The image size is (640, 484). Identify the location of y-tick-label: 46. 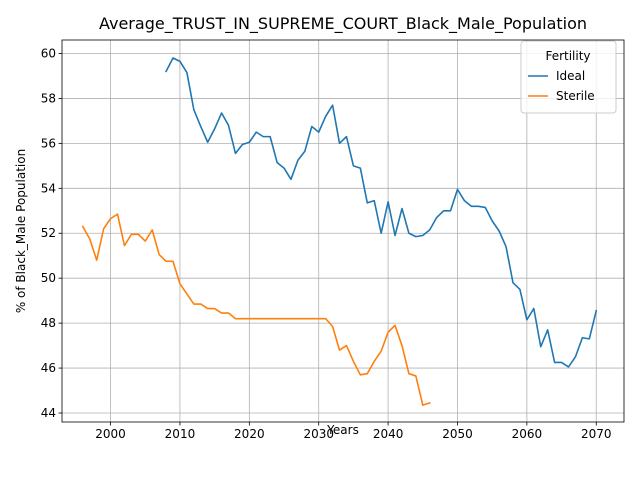
(48, 368).